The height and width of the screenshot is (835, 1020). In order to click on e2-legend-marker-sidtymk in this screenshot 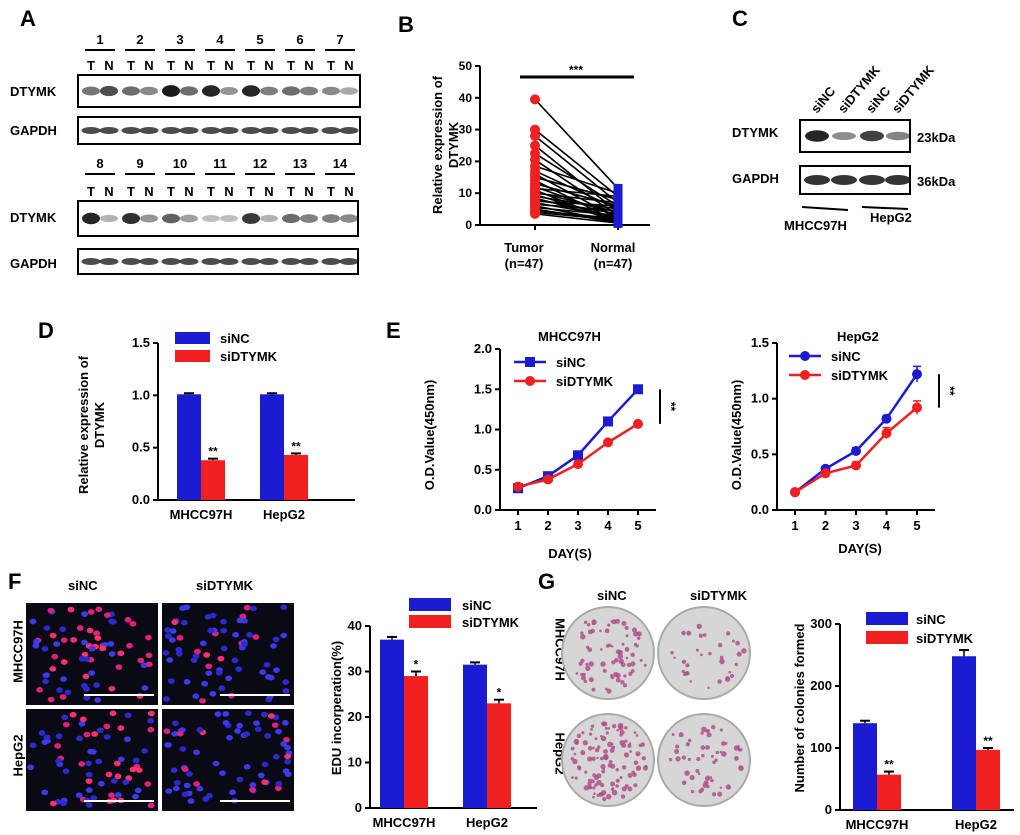, I will do `click(805, 375)`.